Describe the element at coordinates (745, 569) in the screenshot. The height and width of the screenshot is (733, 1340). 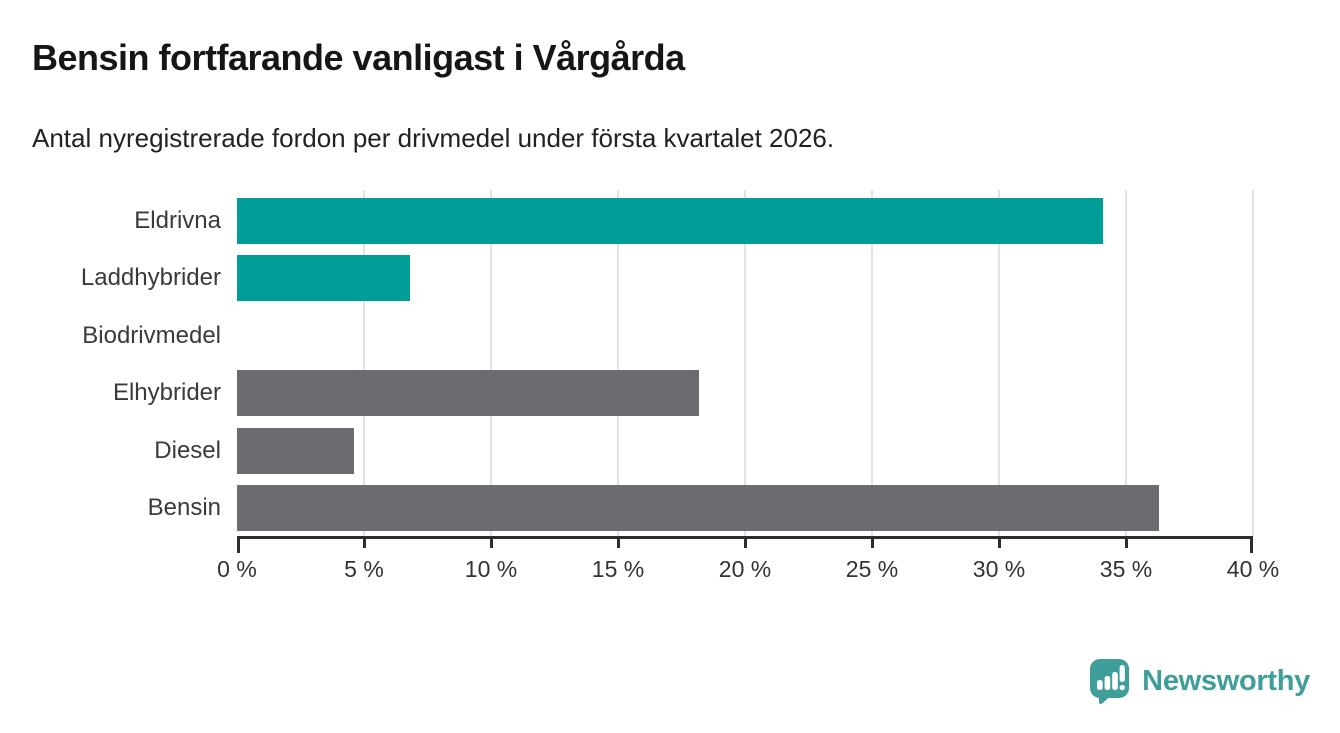
I see `x-label-20: 20 %` at that location.